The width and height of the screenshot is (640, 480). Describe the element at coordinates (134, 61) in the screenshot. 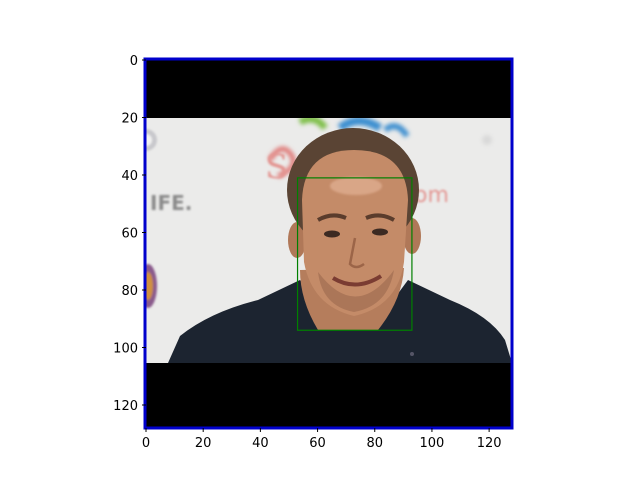

I see `y-tick-label: 0` at that location.